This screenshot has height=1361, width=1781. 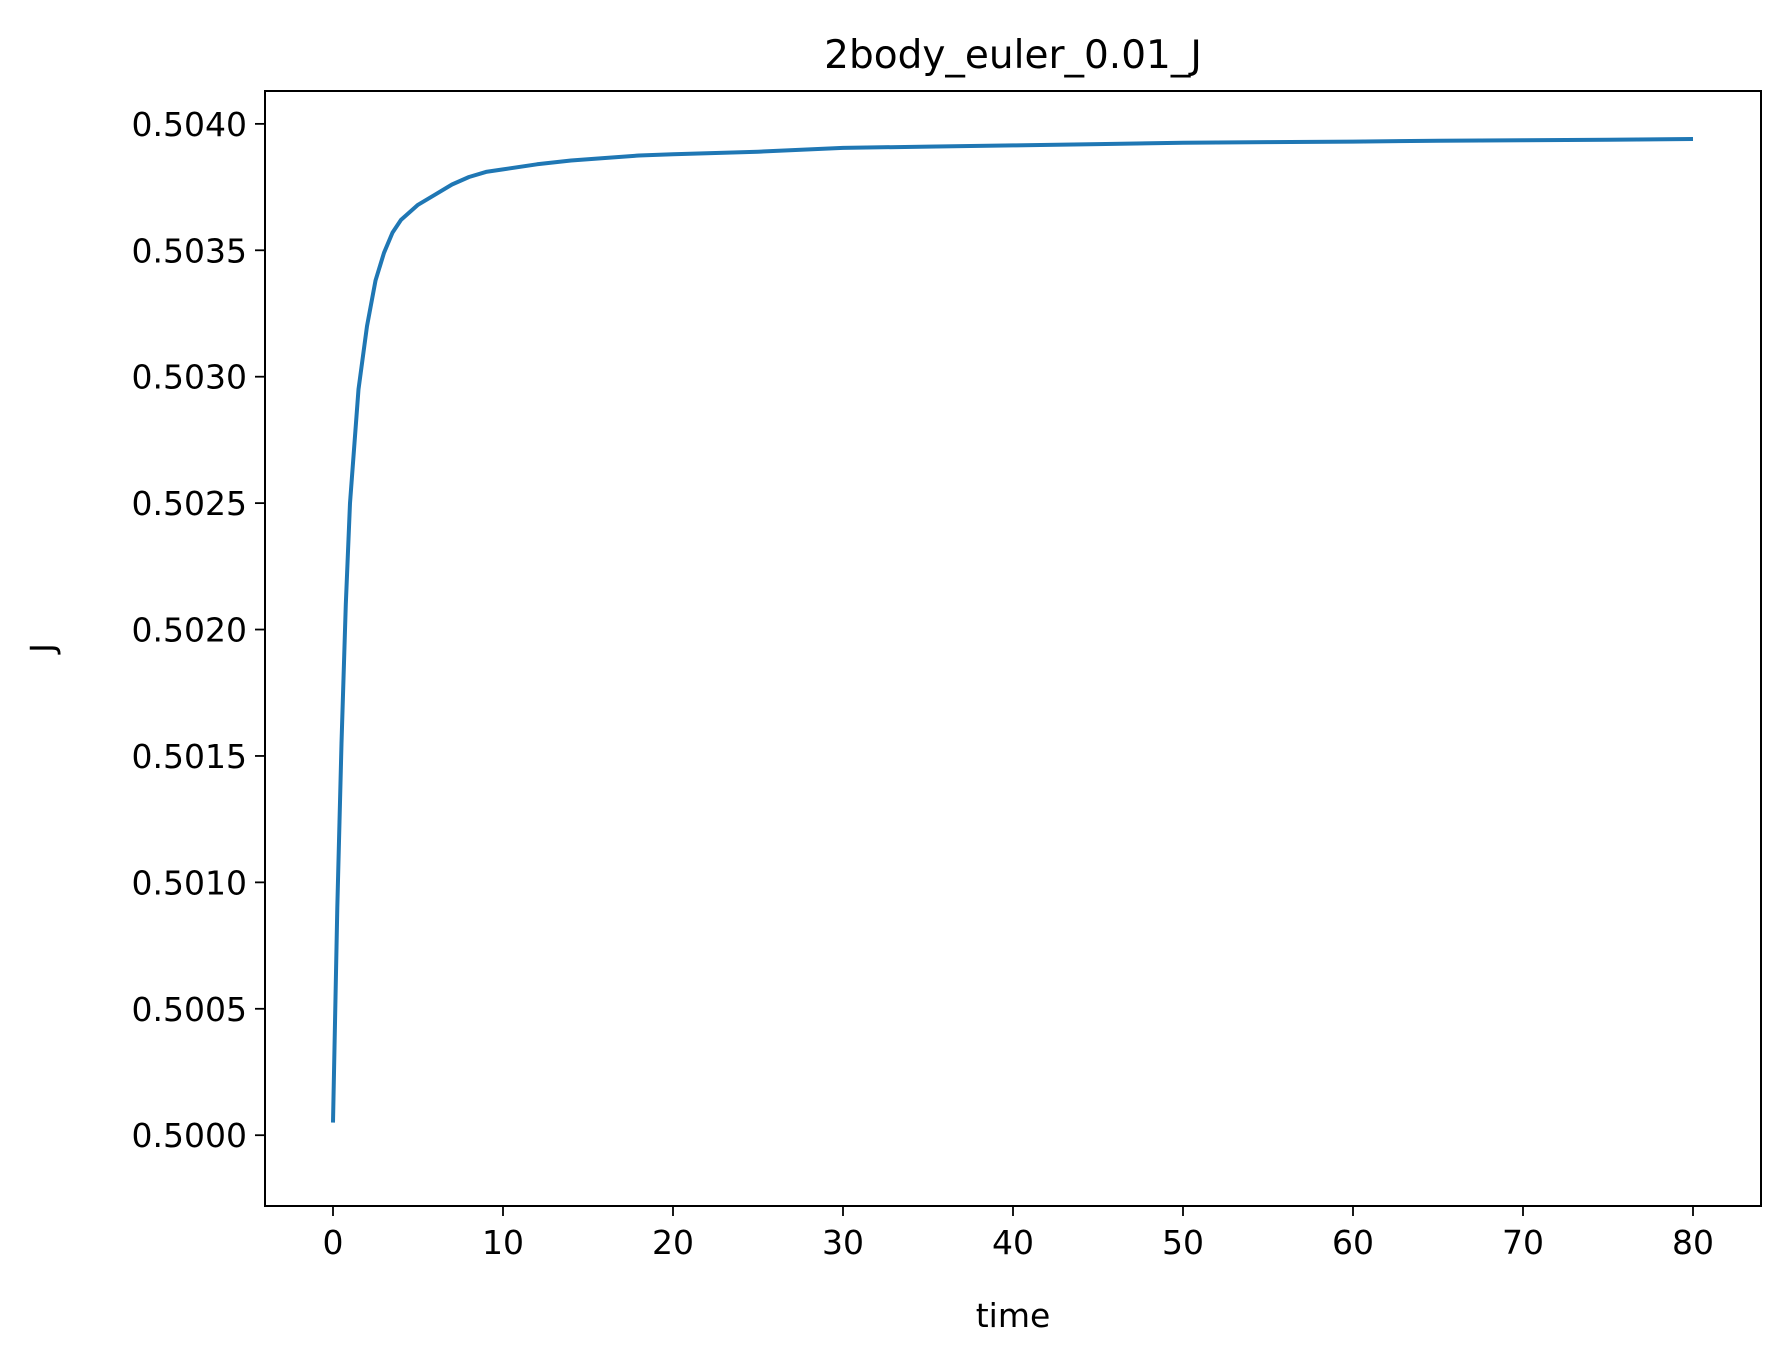 I want to click on x-axis-title: time, so click(x=1013, y=1315).